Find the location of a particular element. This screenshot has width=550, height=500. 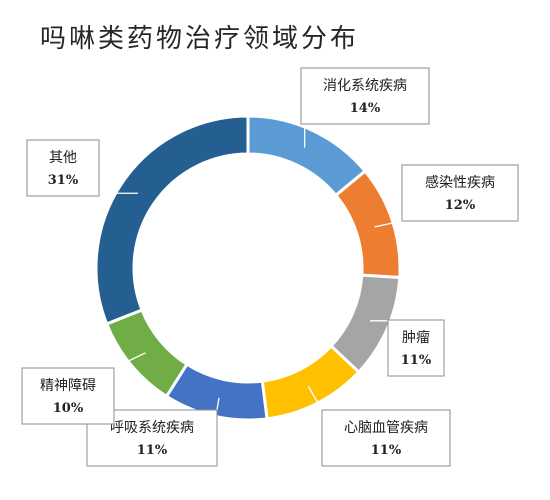

callout-label: 肿瘤 11% is located at coordinates (416, 348).